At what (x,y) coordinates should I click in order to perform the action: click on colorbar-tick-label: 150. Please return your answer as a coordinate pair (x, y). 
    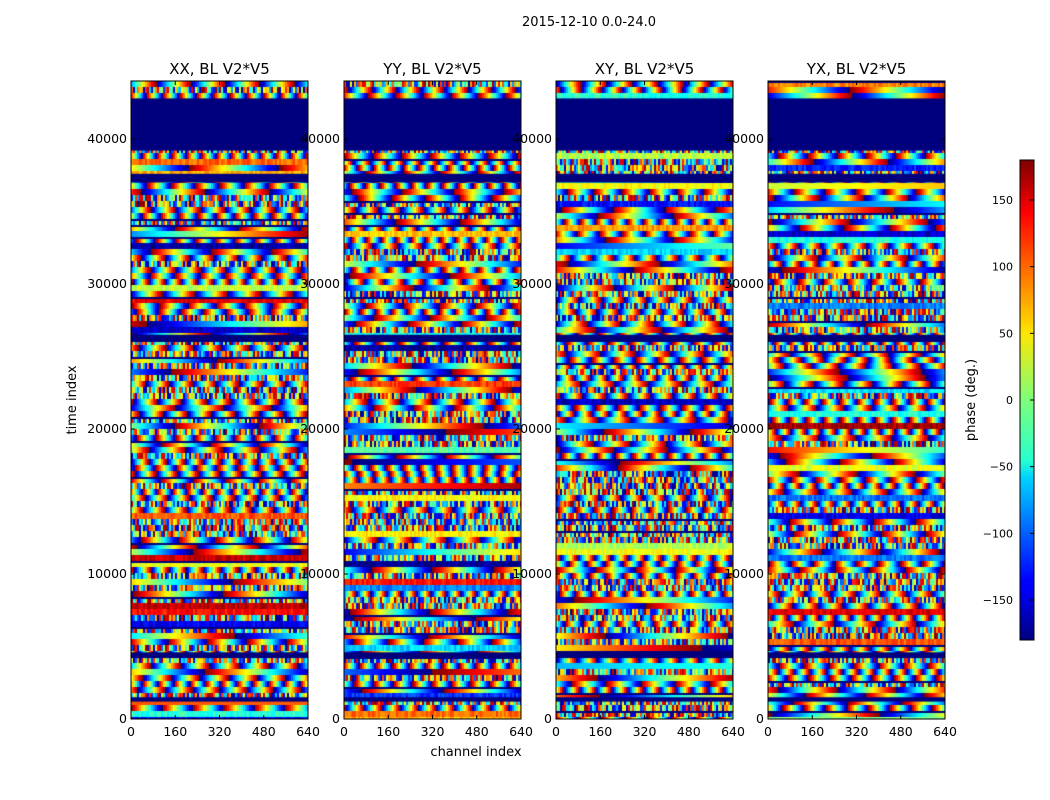
    Looking at the image, I should click on (1002, 200).